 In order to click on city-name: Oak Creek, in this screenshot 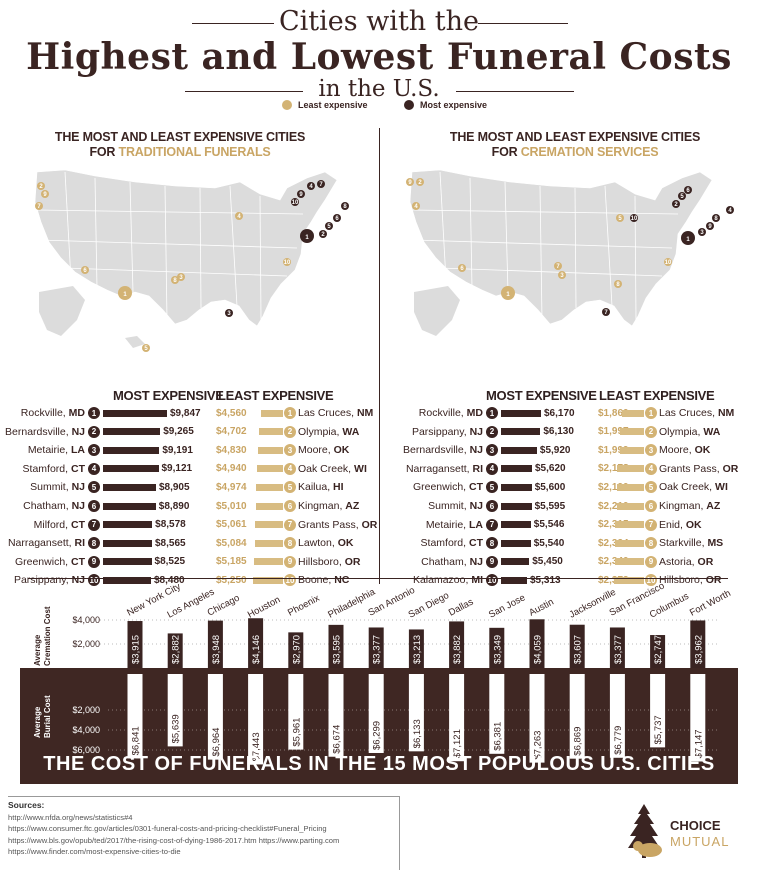, I will do `click(325, 468)`.